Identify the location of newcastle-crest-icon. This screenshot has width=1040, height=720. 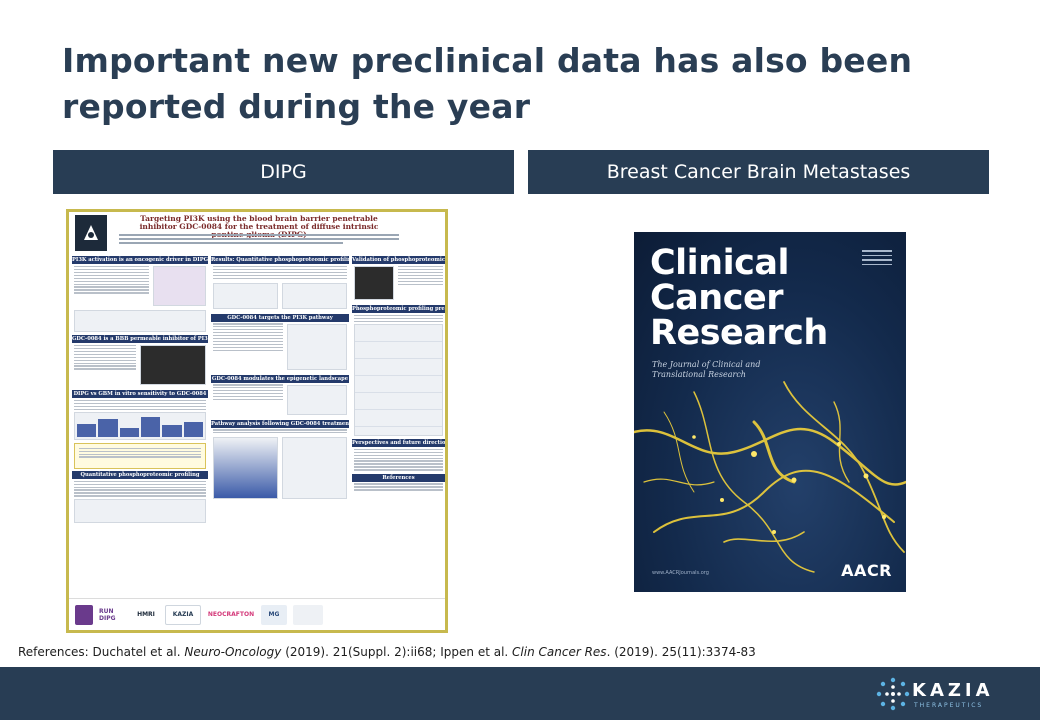
(91, 232).